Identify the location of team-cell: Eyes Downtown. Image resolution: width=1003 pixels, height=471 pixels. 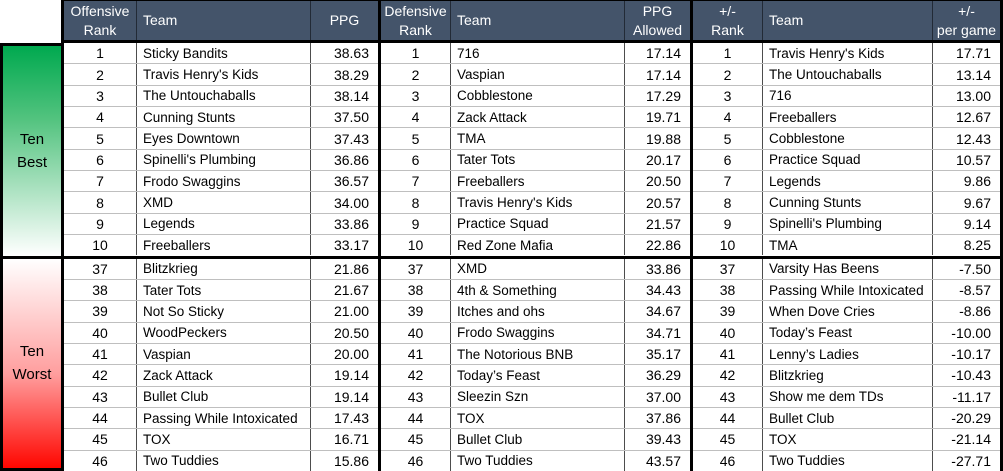
(224, 138).